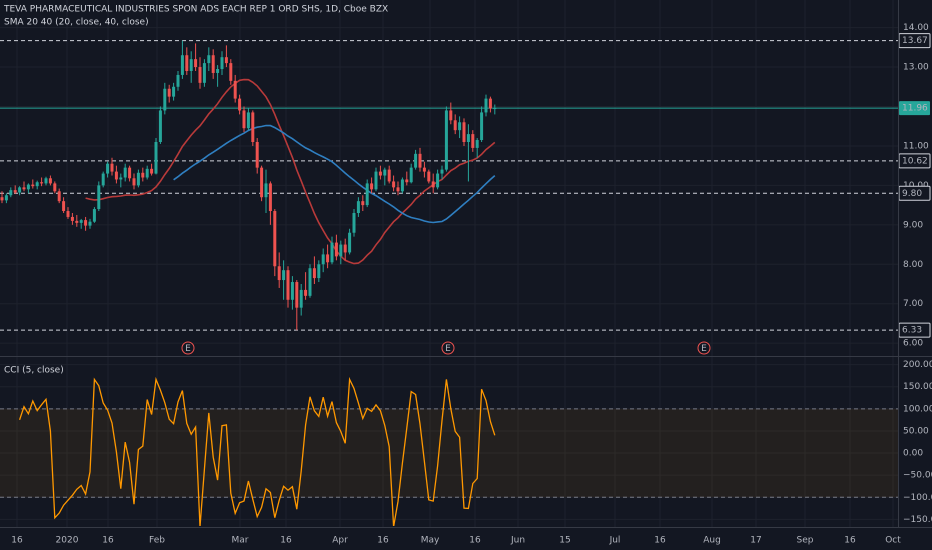  What do you see at coordinates (916, 431) in the screenshot?
I see `cci-tick-label: 50.00` at bounding box center [916, 431].